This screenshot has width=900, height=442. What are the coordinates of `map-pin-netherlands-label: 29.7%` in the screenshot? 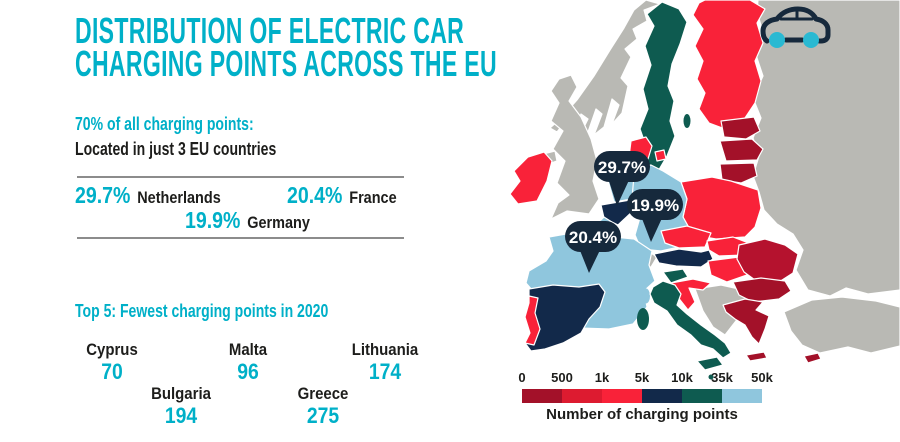 It's located at (622, 167).